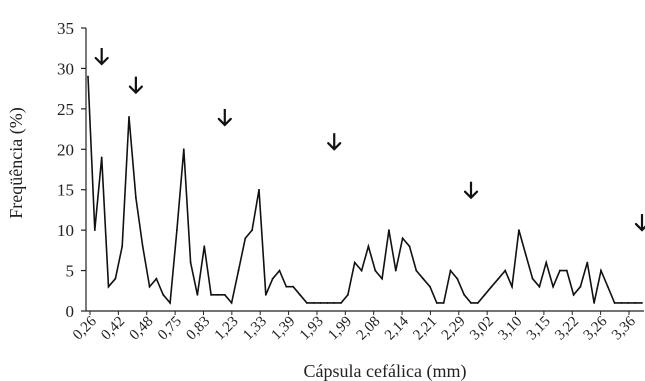 The image size is (645, 381). What do you see at coordinates (85, 328) in the screenshot?
I see `x-tick-label: 0,26` at bounding box center [85, 328].